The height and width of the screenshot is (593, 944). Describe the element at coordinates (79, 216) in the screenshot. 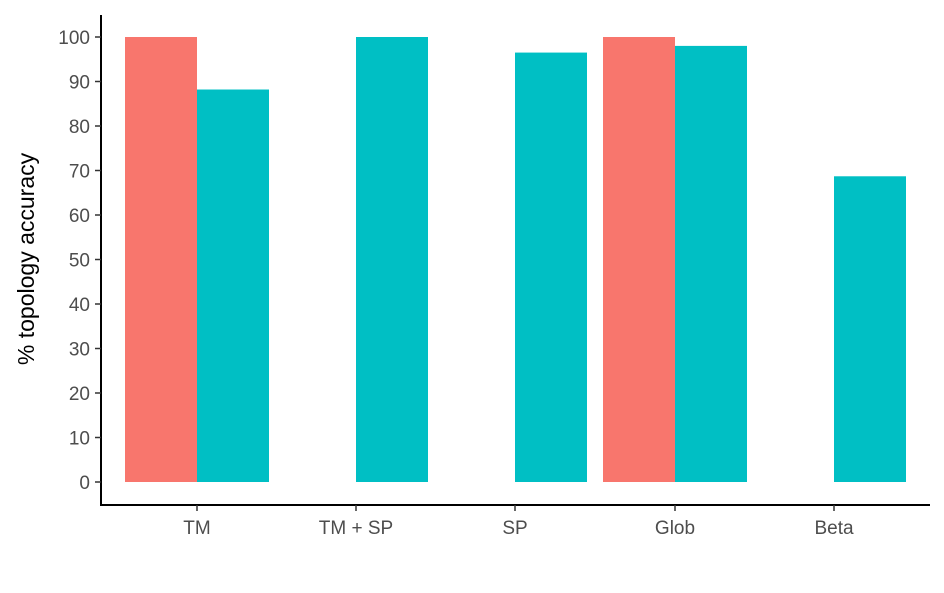

I see `y-tick-label: 60` at that location.